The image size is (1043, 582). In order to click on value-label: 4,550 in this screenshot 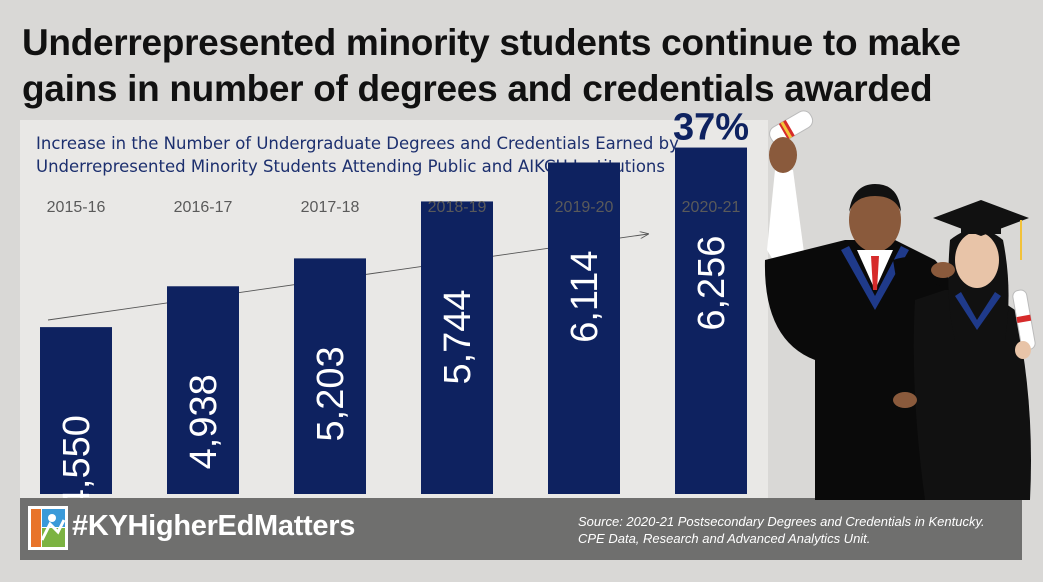, I will do `click(77, 462)`.